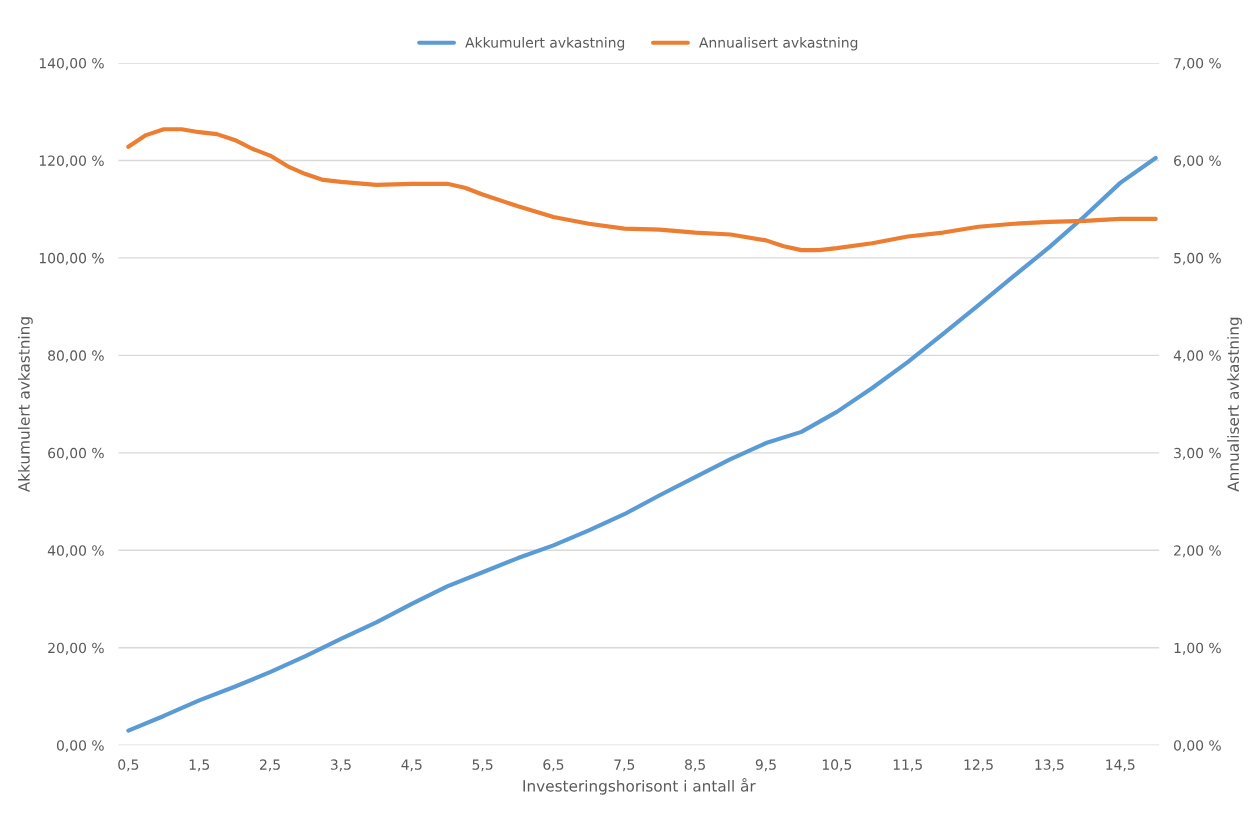 Image resolution: width=1260 pixels, height=818 pixels. Describe the element at coordinates (482, 765) in the screenshot. I see `x-tick-label: 5,5` at that location.